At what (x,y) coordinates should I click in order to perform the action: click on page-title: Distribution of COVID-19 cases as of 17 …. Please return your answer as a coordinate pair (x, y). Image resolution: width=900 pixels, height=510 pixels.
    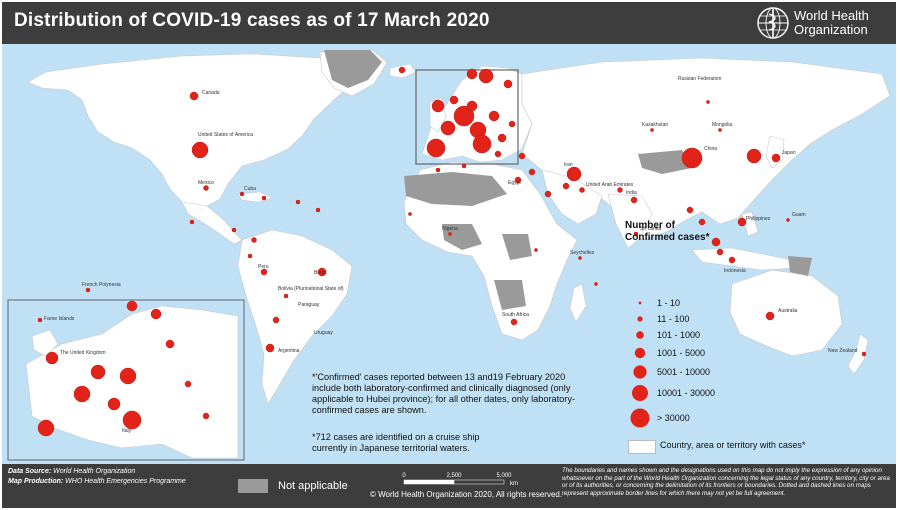
    Looking at the image, I should click on (252, 20).